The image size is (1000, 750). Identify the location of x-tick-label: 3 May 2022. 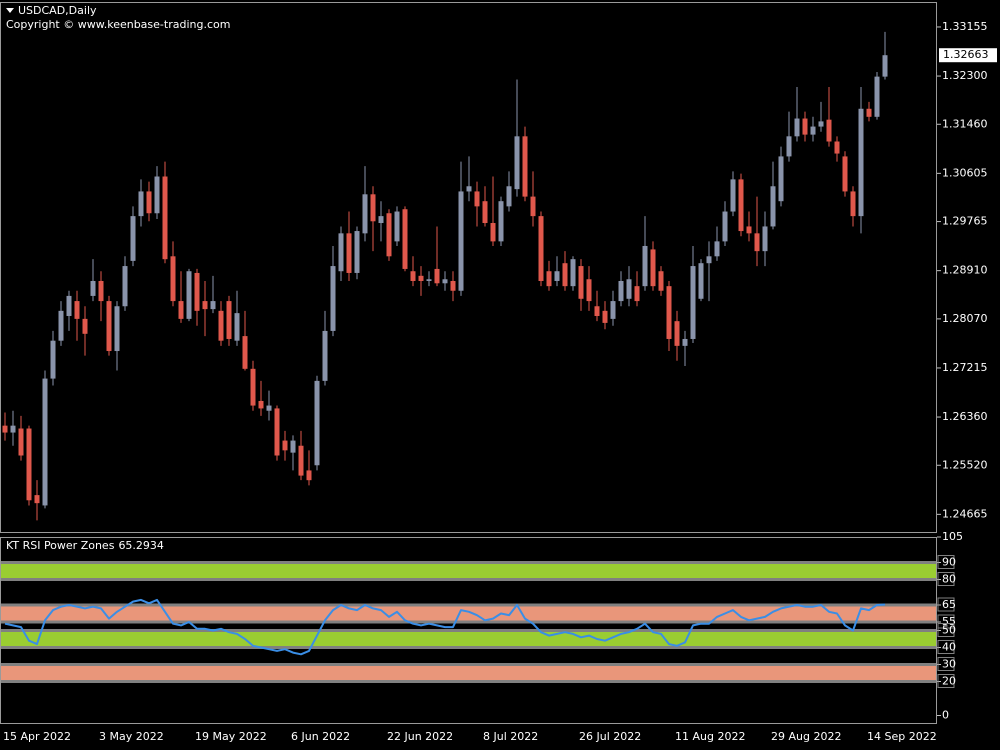
(131, 736).